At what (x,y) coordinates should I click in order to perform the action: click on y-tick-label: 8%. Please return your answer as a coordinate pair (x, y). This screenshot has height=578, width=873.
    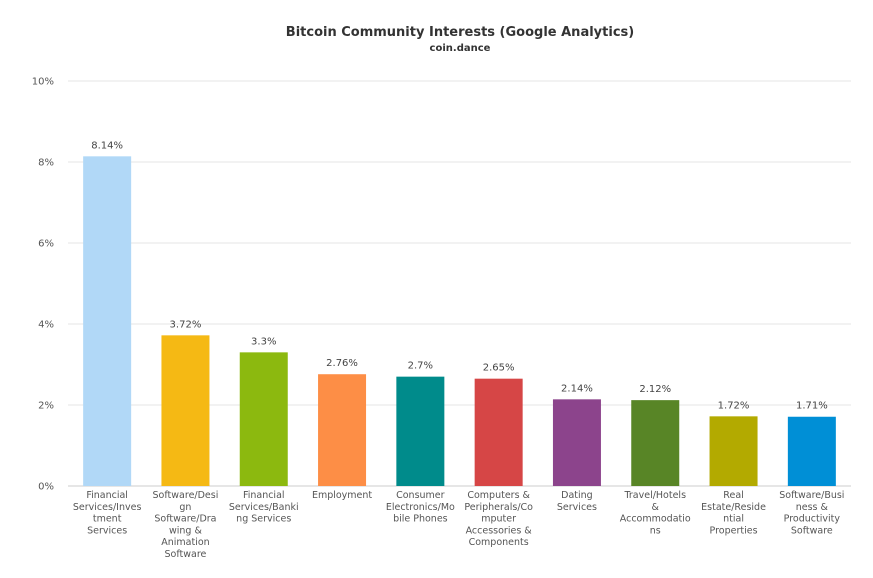
    Looking at the image, I should click on (46, 163).